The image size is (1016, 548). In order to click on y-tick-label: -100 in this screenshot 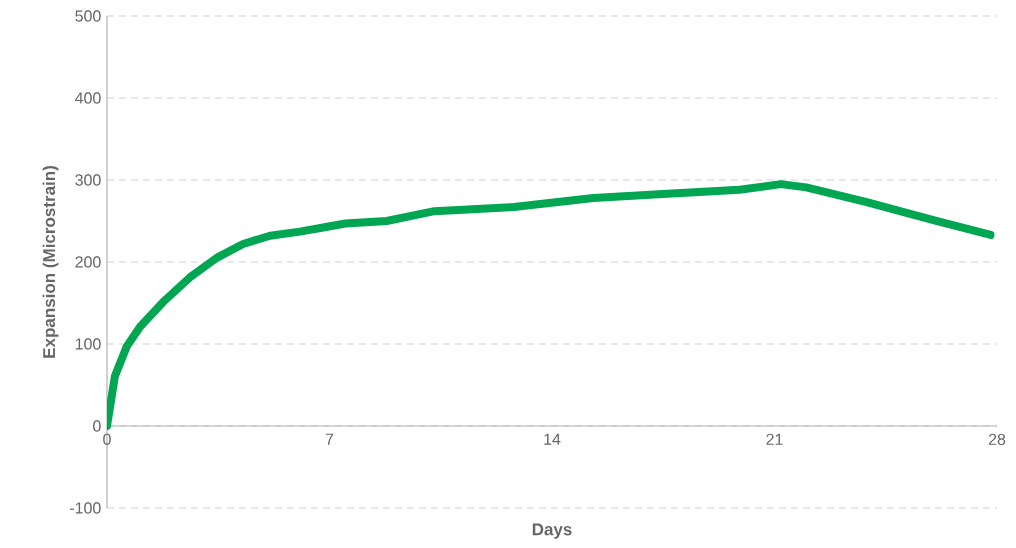, I will do `click(85, 508)`.